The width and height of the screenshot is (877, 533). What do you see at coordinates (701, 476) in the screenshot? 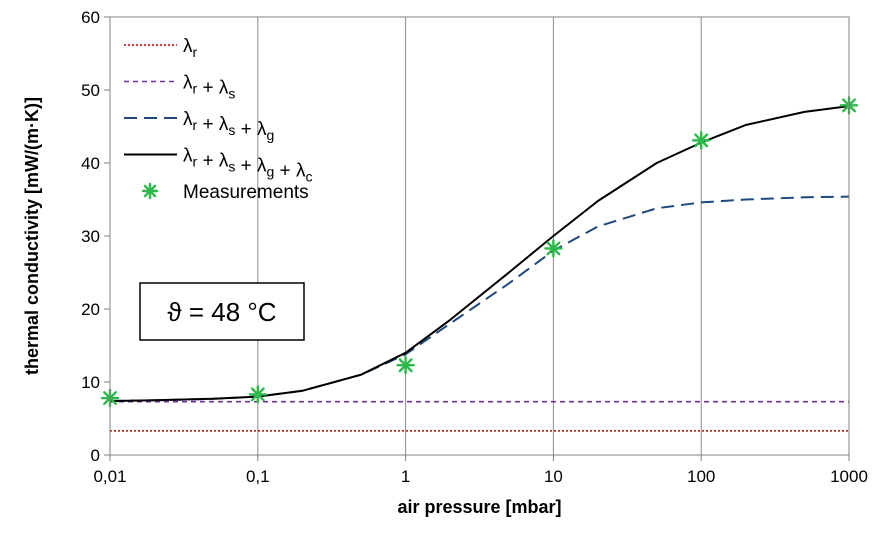
I see `x-tick-label: 100` at bounding box center [701, 476].